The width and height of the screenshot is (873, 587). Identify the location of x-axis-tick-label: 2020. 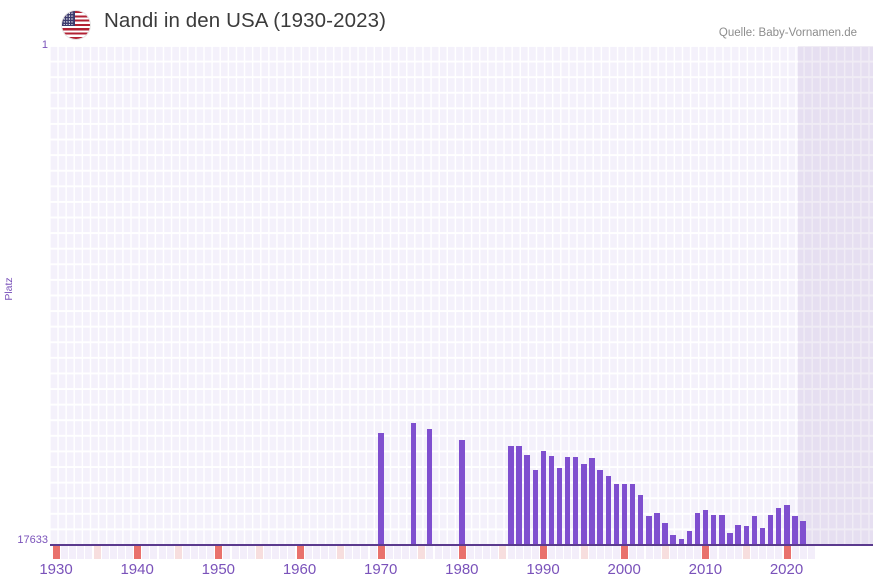
(786, 569).